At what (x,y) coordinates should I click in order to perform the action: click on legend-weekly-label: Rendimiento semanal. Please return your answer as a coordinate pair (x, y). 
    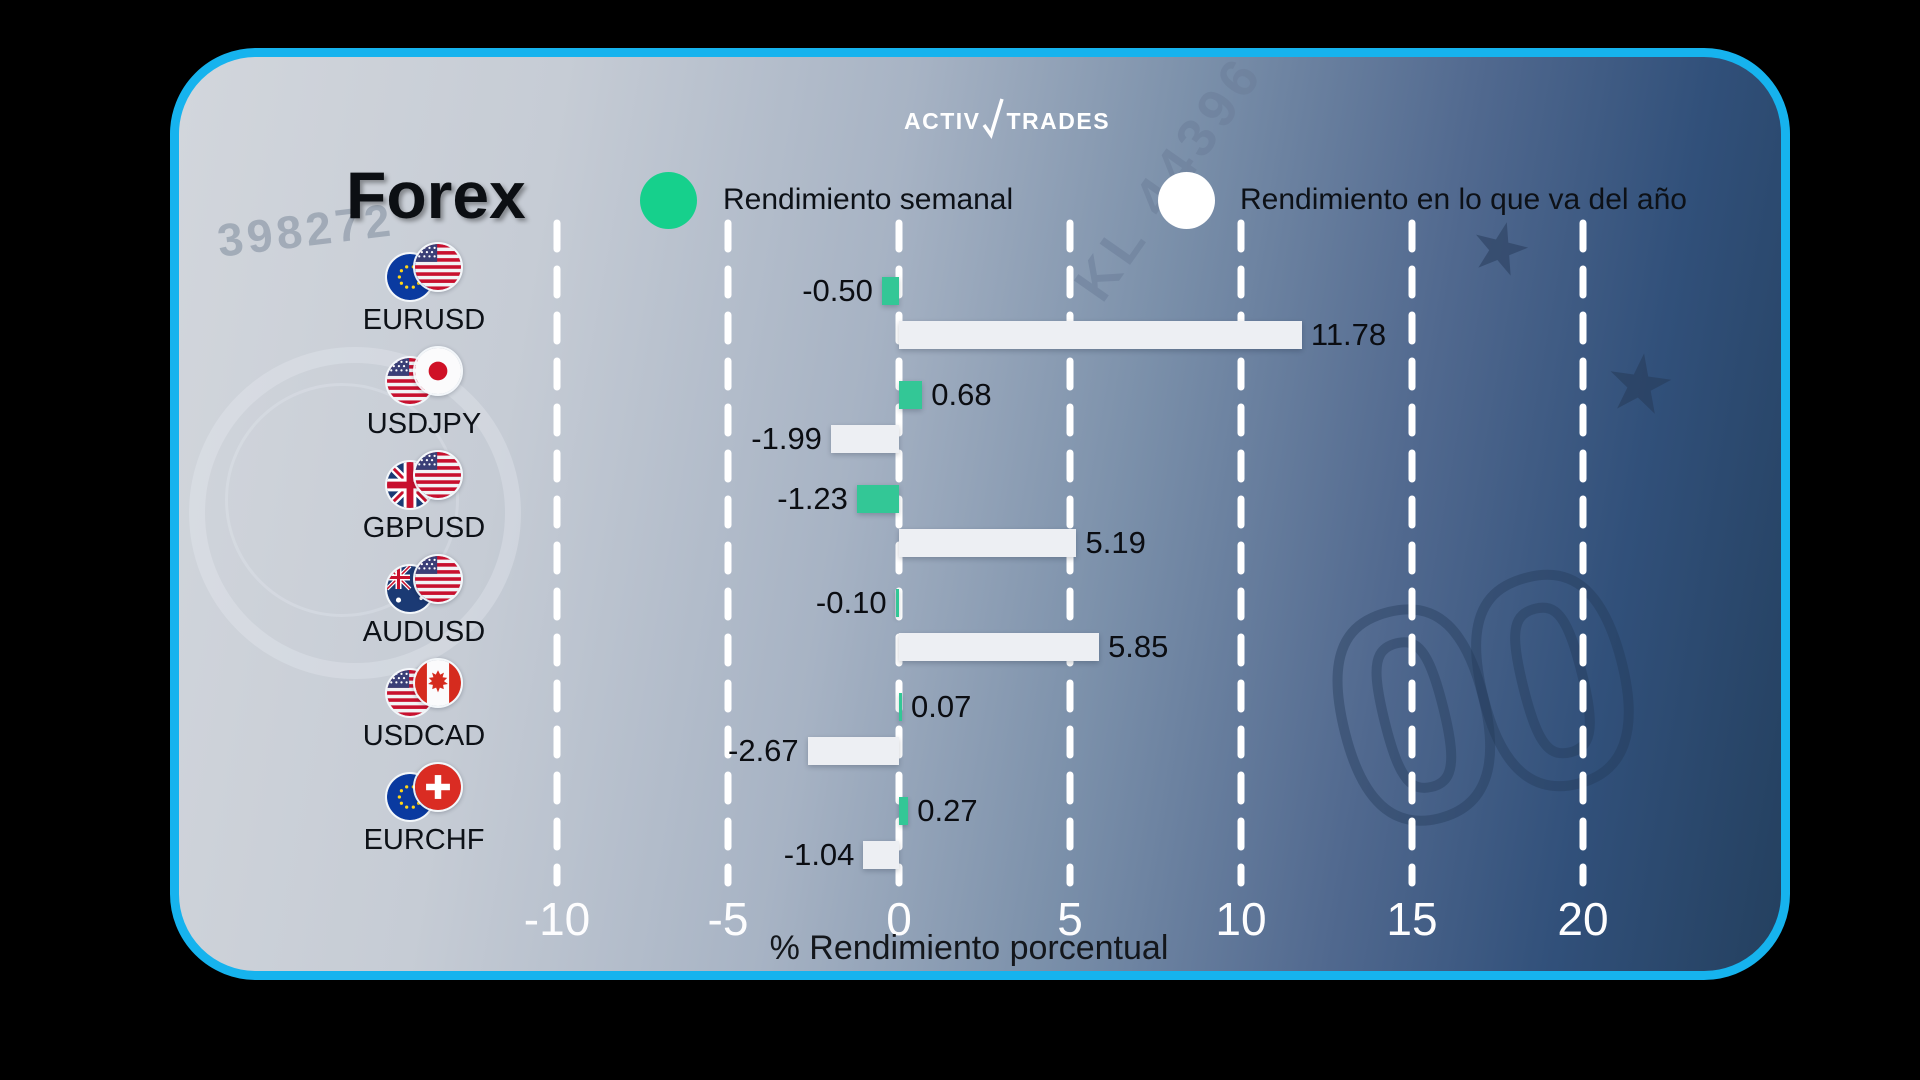
    Looking at the image, I should click on (868, 199).